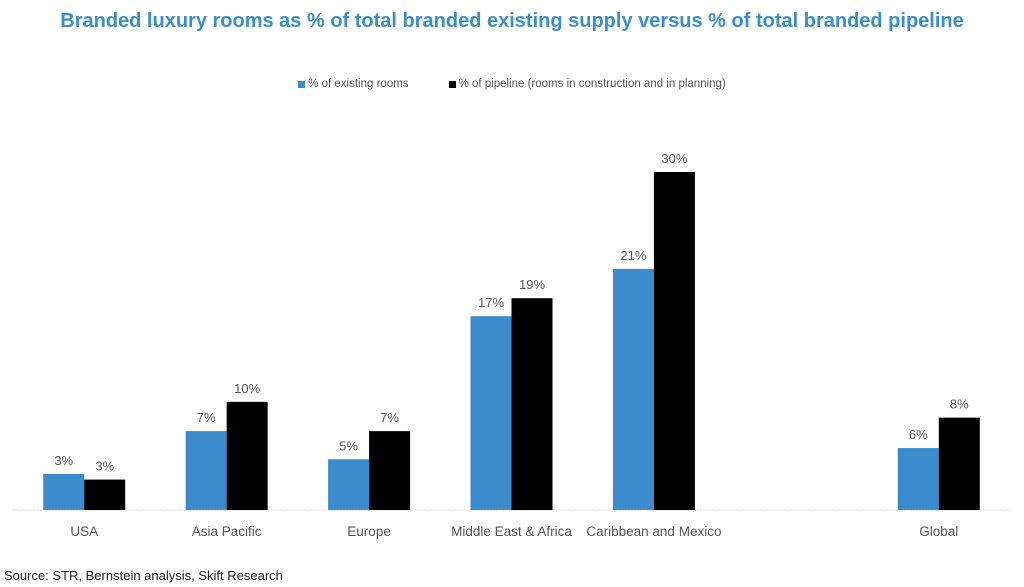  What do you see at coordinates (532, 284) in the screenshot?
I see `data-label: 19%` at bounding box center [532, 284].